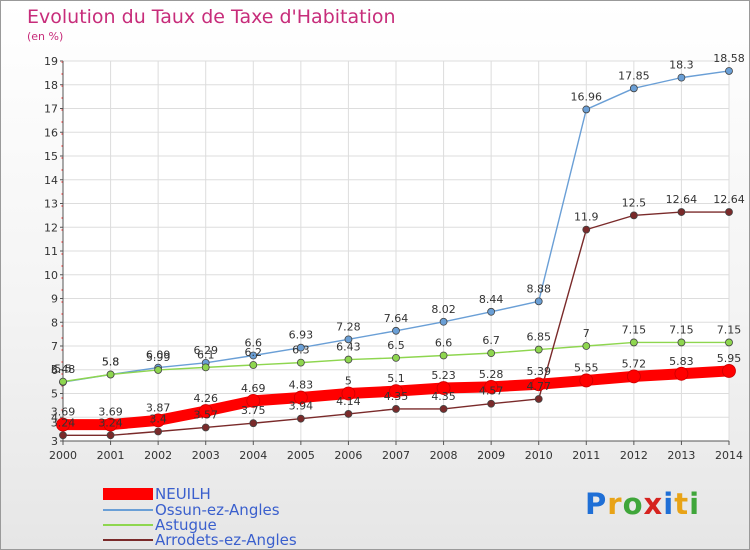 This screenshot has width=750, height=550. I want to click on brand-letter: P, so click(596, 504).